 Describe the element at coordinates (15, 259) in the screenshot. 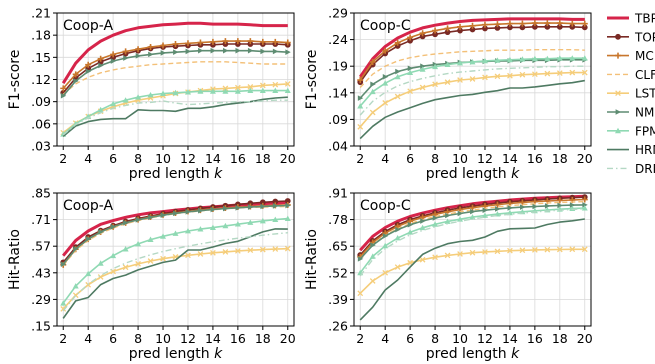

I see `y-axis-label: Hit-Ratio` at that location.